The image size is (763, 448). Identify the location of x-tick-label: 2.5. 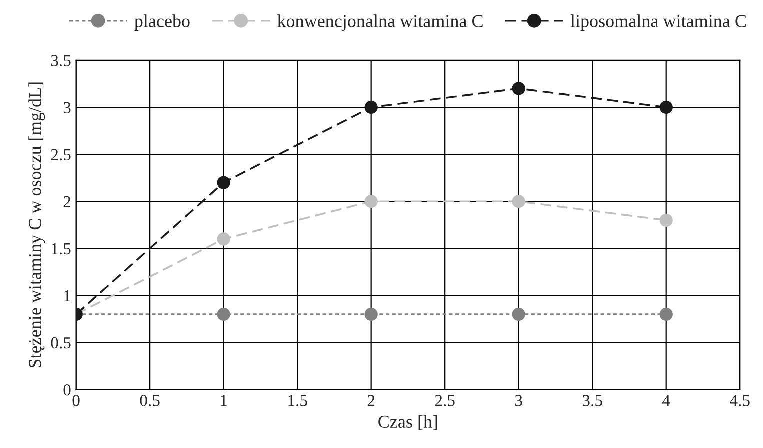
(445, 400).